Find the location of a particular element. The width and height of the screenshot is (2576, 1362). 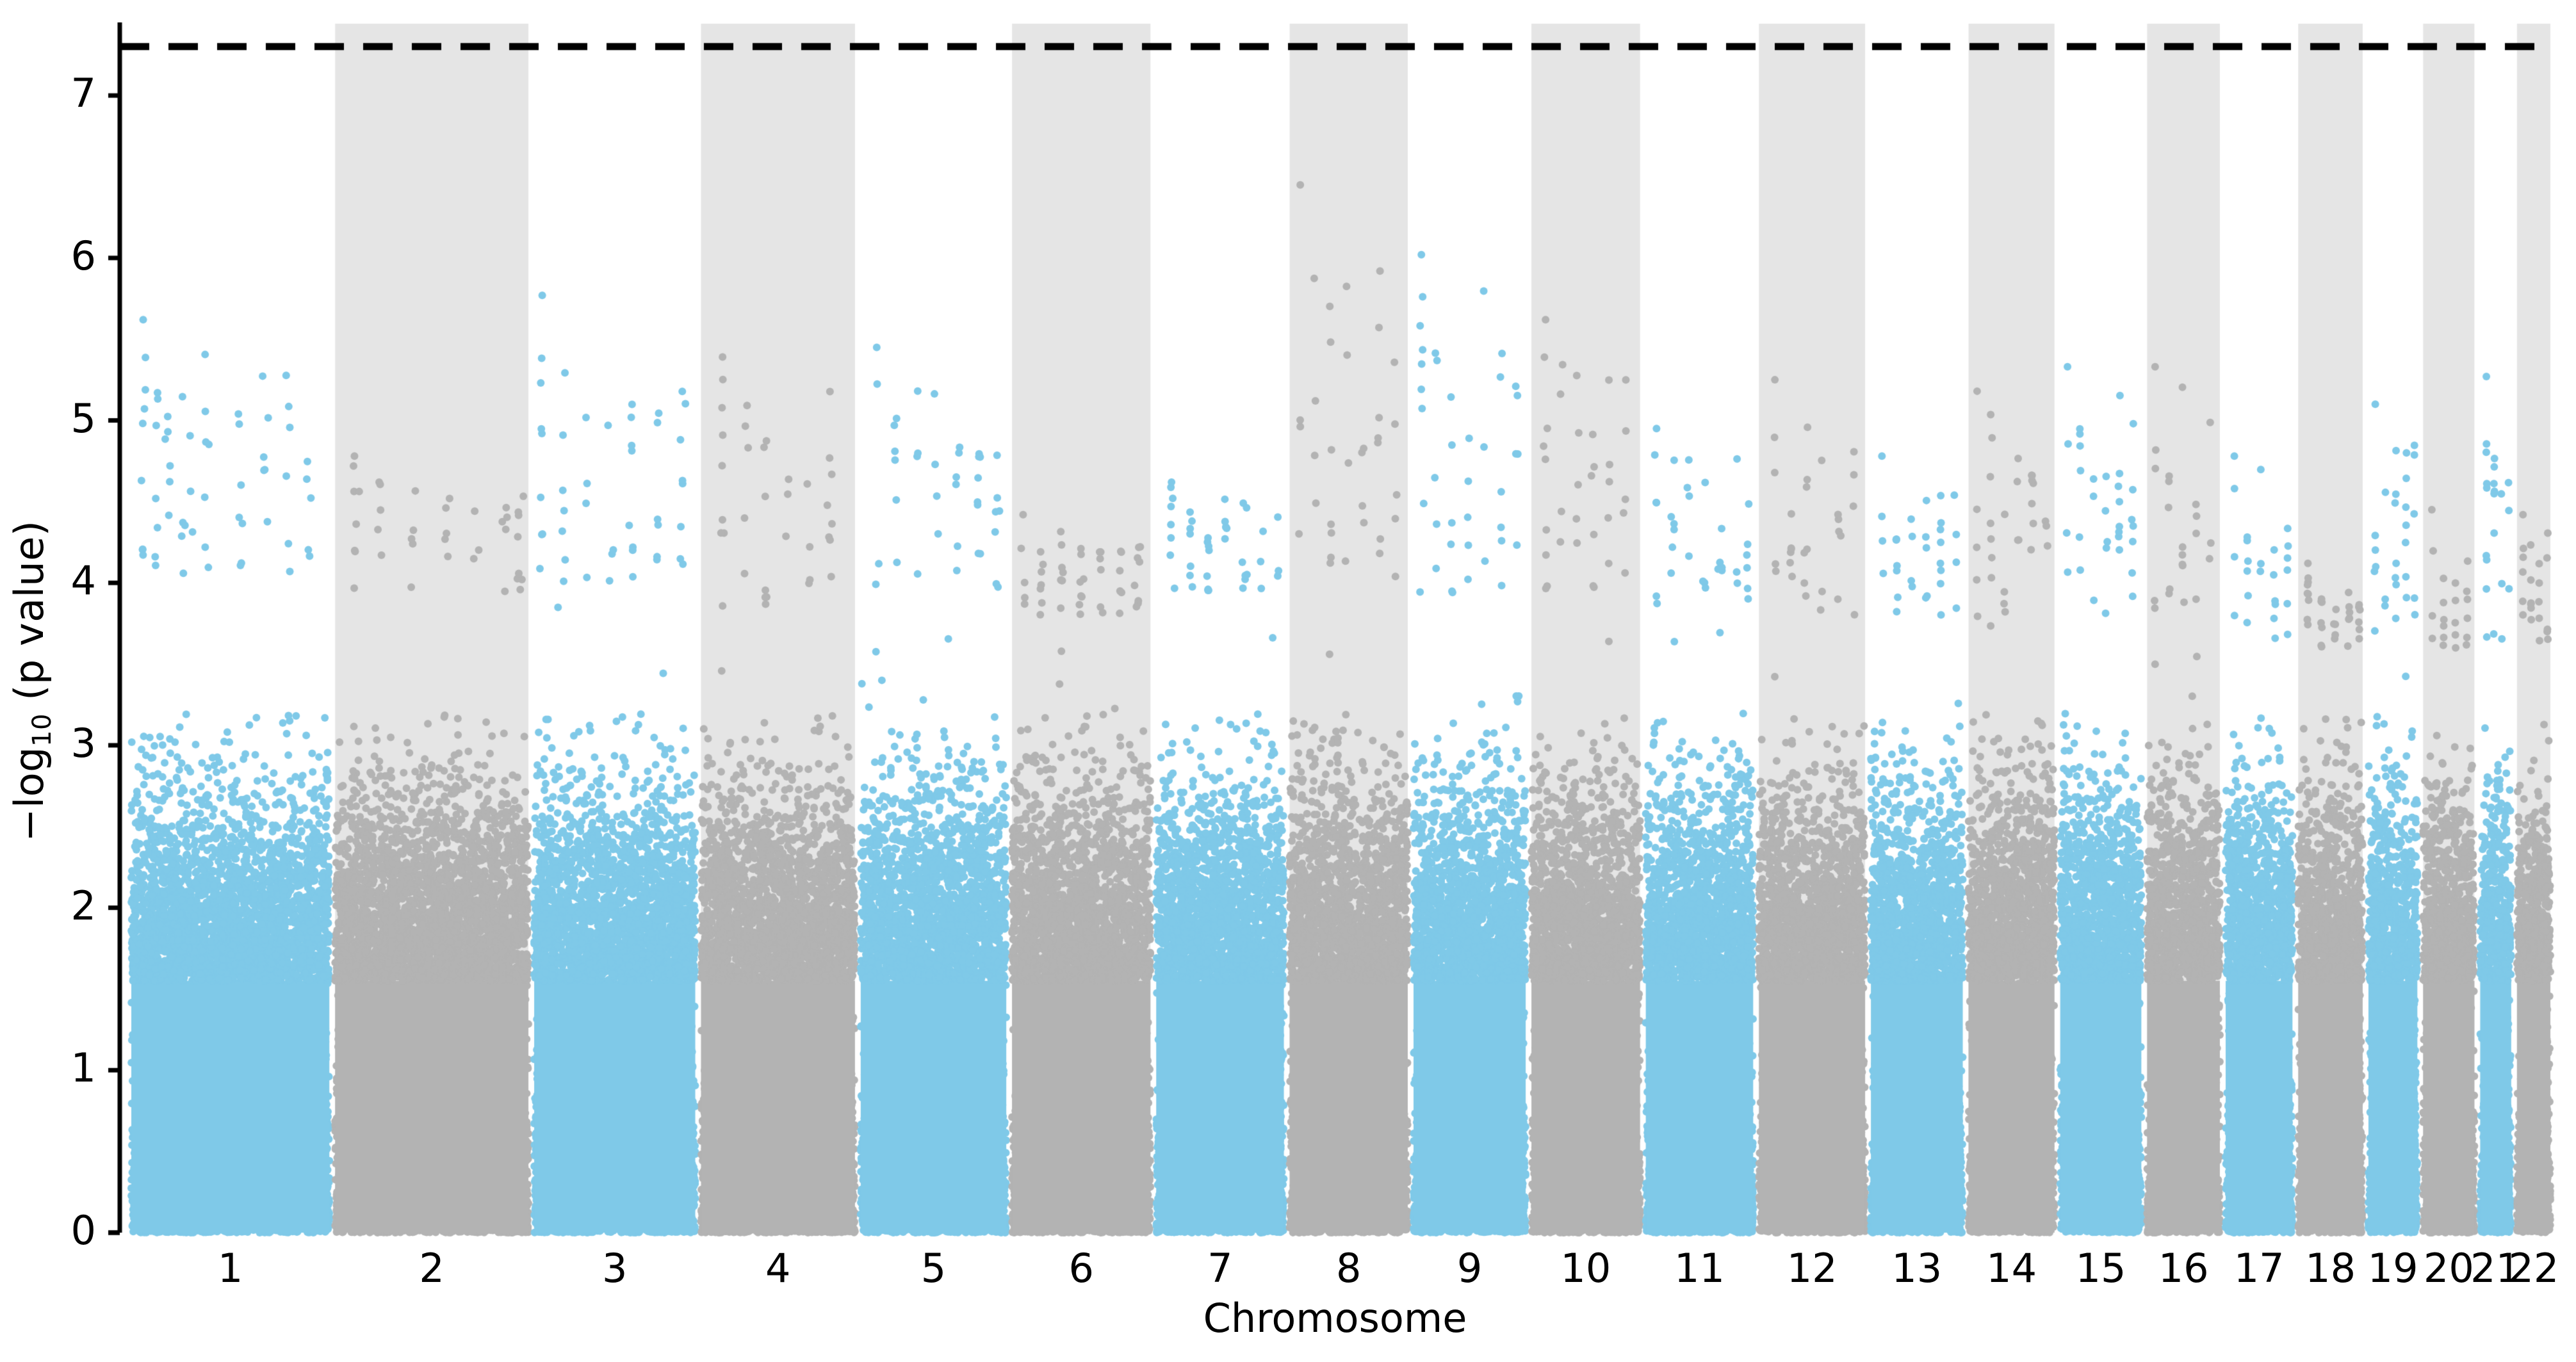

x-tick-label-chr4: 4 is located at coordinates (778, 1268).